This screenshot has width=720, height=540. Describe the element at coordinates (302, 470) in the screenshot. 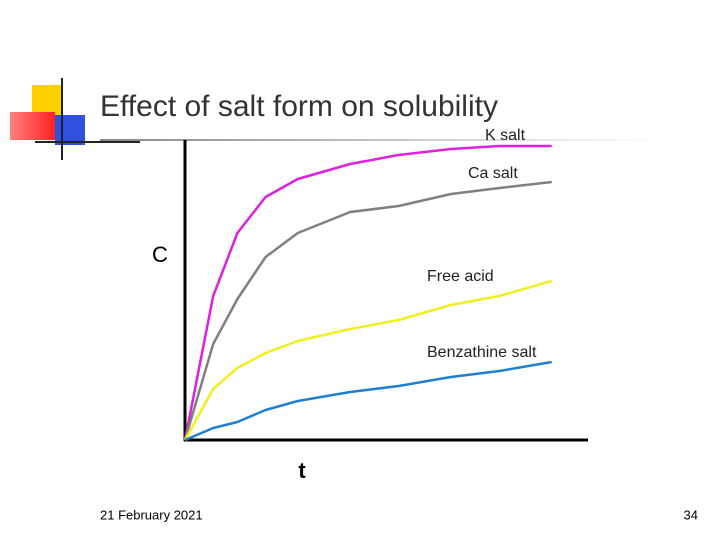

I see `x-axis-label: t` at that location.